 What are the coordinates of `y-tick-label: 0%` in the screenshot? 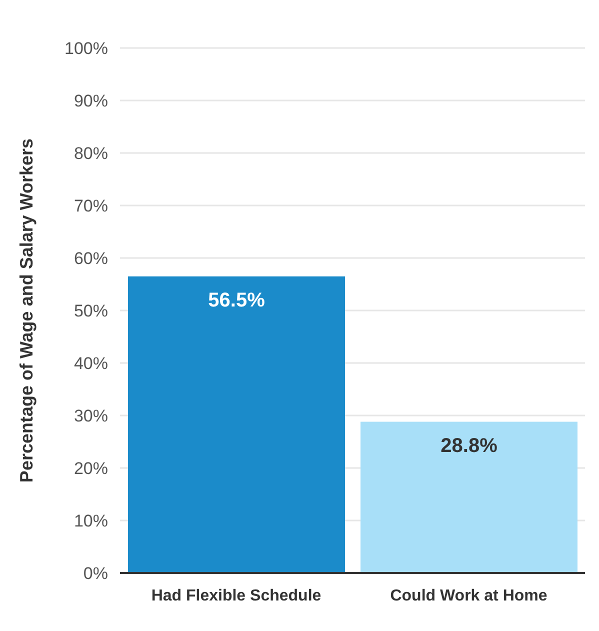 It's located at (95, 574).